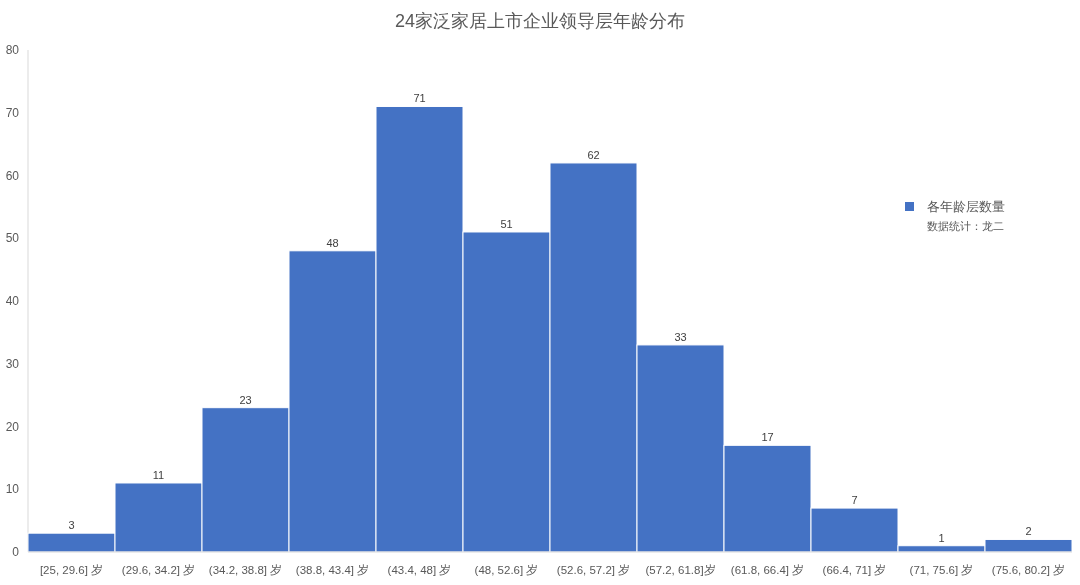 Image resolution: width=1080 pixels, height=585 pixels. I want to click on data-label: 23, so click(245, 399).